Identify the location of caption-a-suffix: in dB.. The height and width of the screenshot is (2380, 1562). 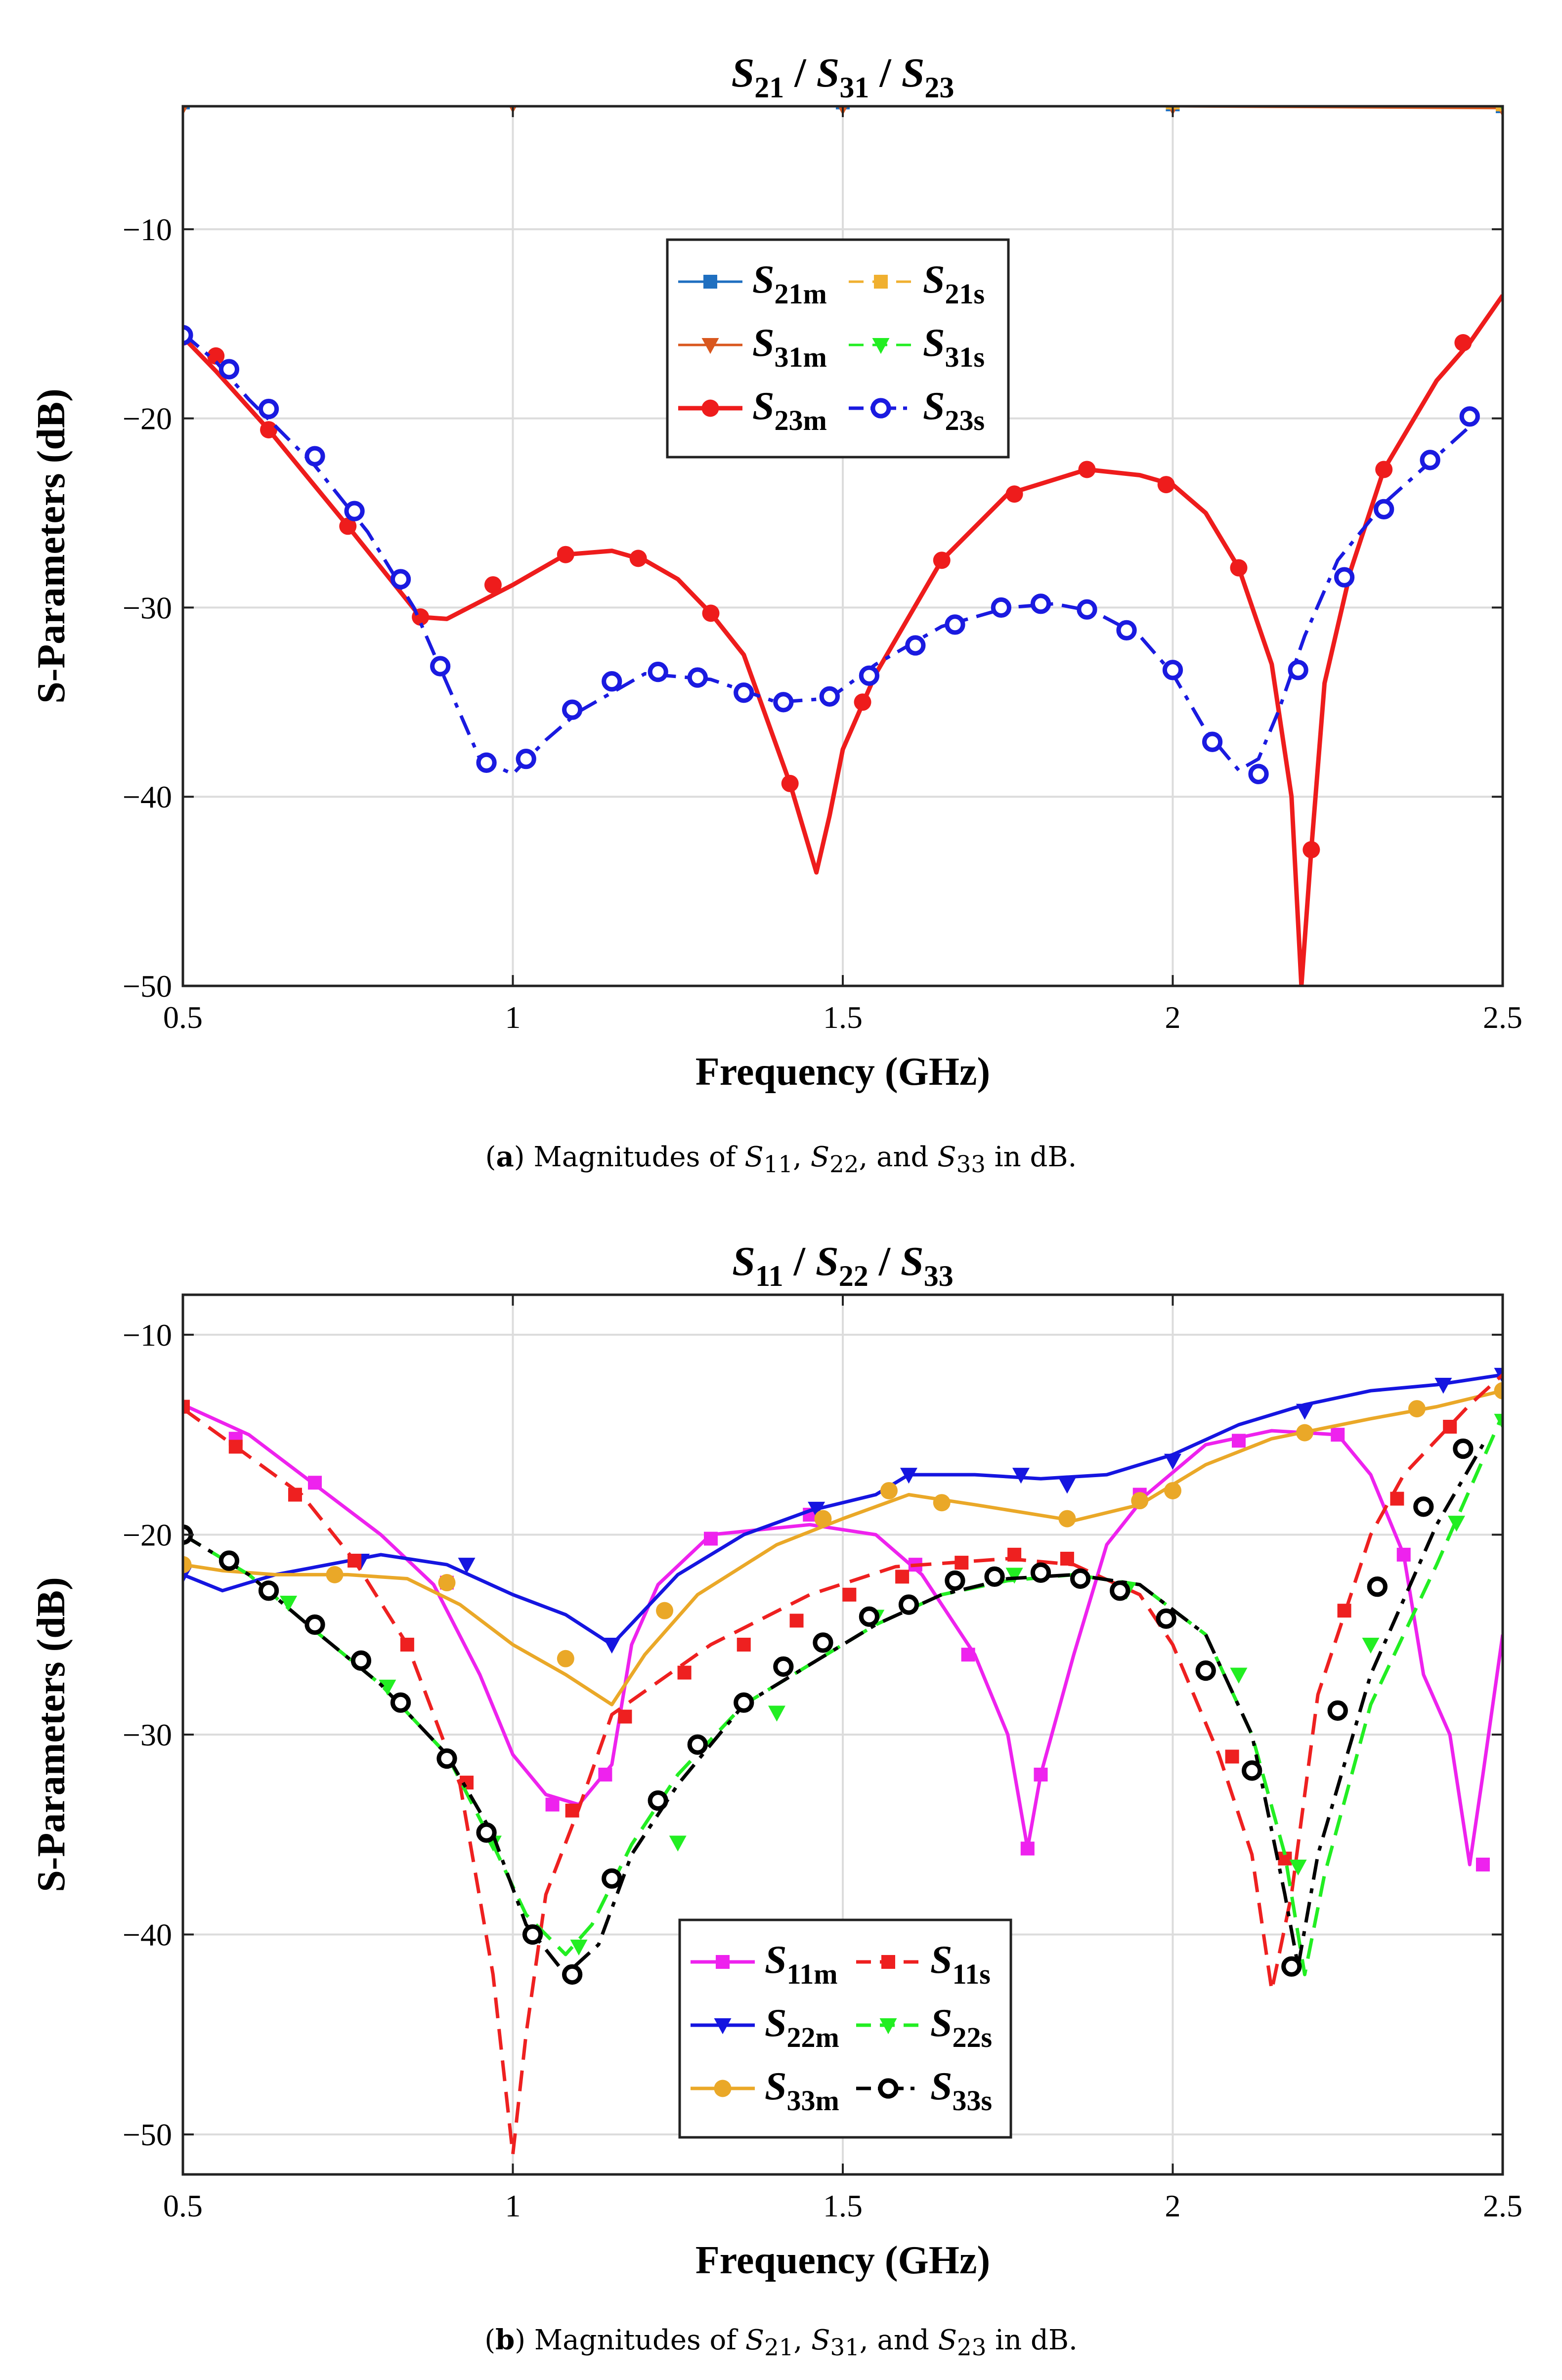
(1035, 1157).